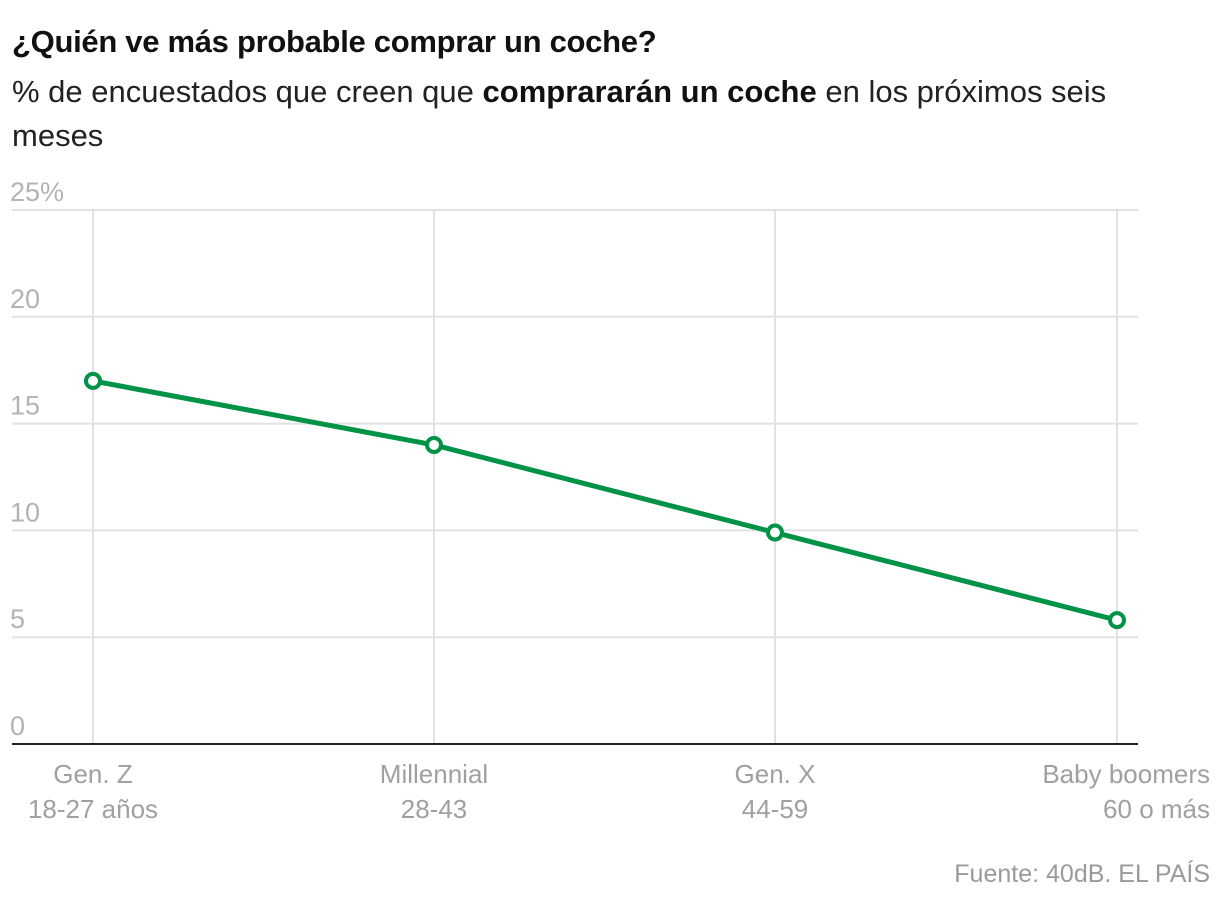 The width and height of the screenshot is (1220, 906). What do you see at coordinates (37, 459) in the screenshot?
I see `y-tick-labels: 0 5 10 15 20 25%` at bounding box center [37, 459].